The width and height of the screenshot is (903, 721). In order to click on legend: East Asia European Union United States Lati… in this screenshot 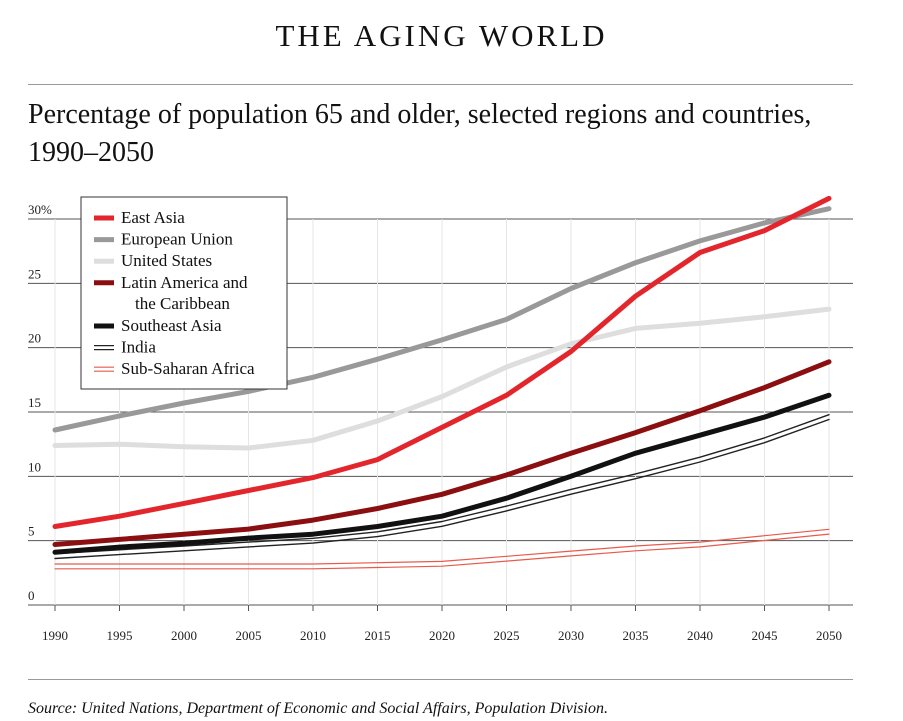, I will do `click(184, 293)`.